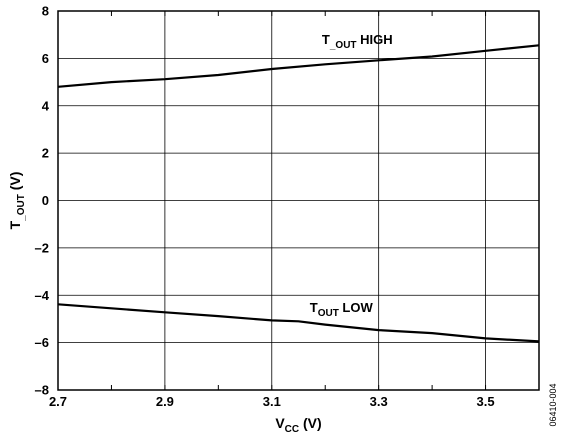  I want to click on y-axis-title-main: T, so click(15, 224).